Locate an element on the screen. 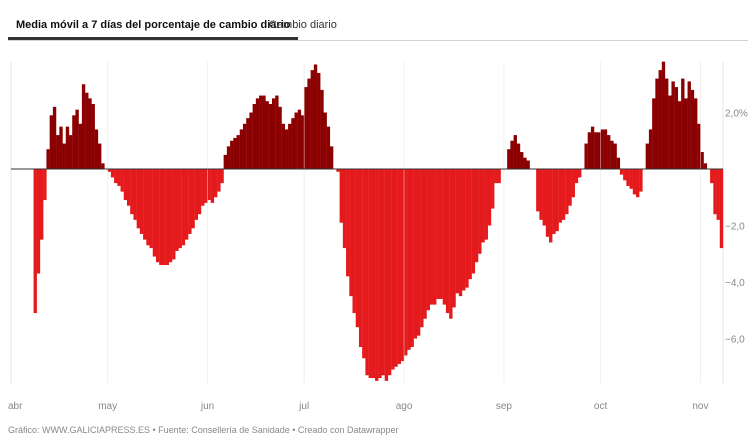  x-tick-label: nov is located at coordinates (700, 406).